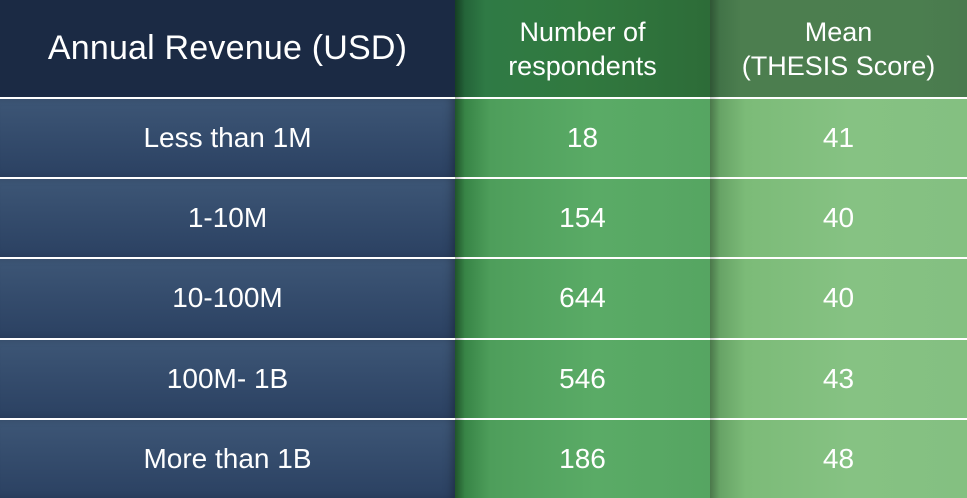 This screenshot has height=498, width=967. What do you see at coordinates (582, 458) in the screenshot?
I see `row-5-respondents: 186` at bounding box center [582, 458].